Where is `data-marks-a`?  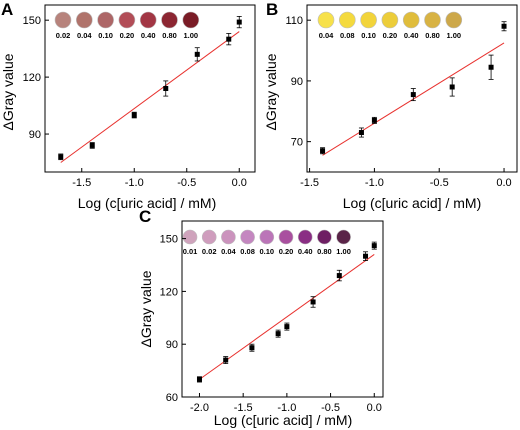
data-marks-a is located at coordinates (150, 89).